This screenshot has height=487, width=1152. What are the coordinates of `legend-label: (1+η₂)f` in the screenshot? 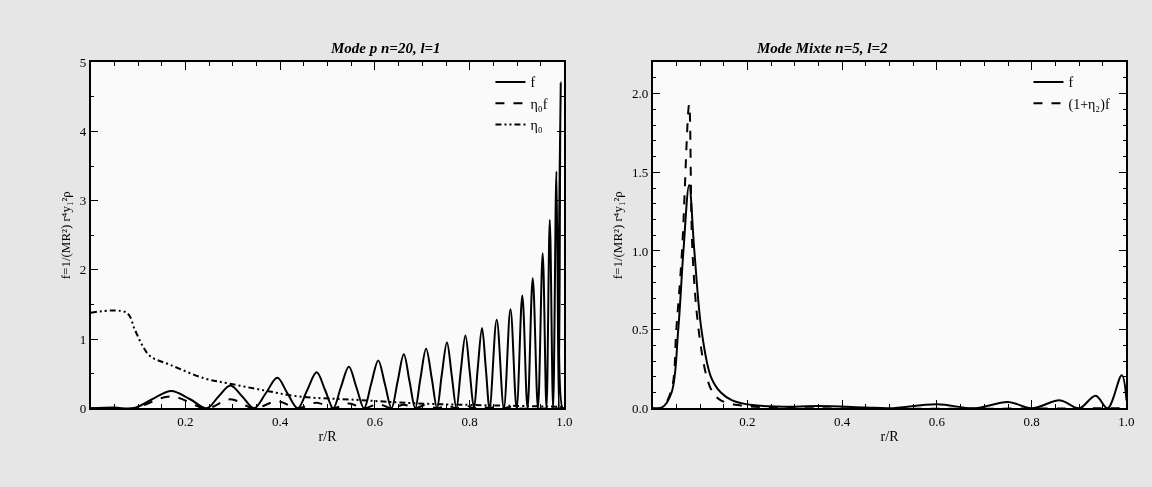 It's located at (1089, 104).